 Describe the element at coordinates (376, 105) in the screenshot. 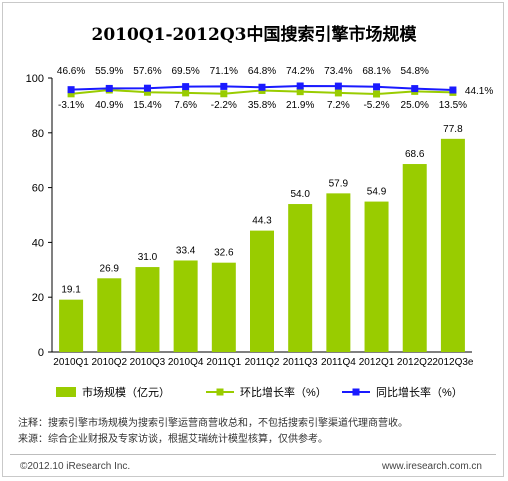

I see `hb-growth-label: -5.2%` at that location.